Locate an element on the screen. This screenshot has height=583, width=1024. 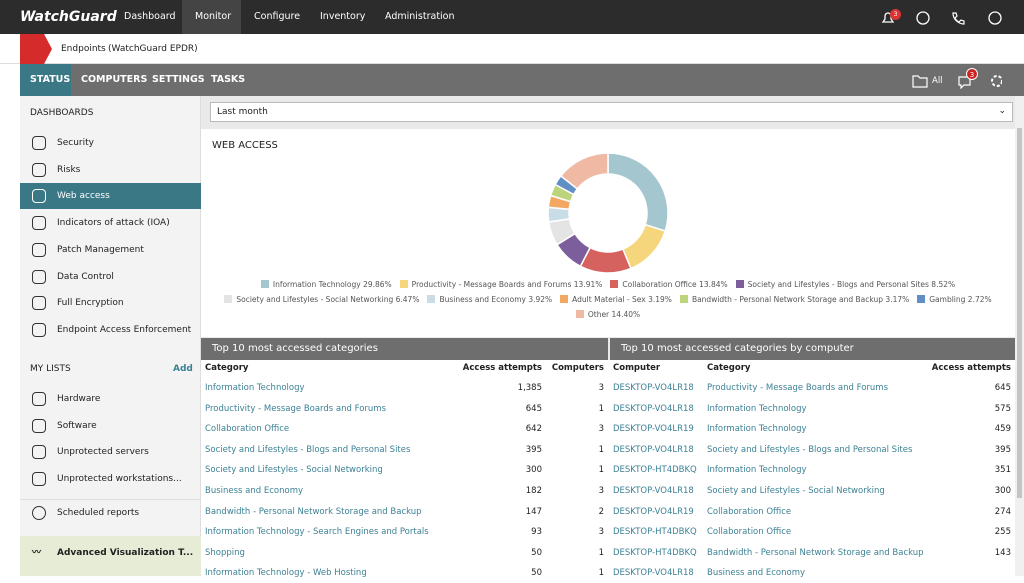
cell: 182 is located at coordinates (533, 491).